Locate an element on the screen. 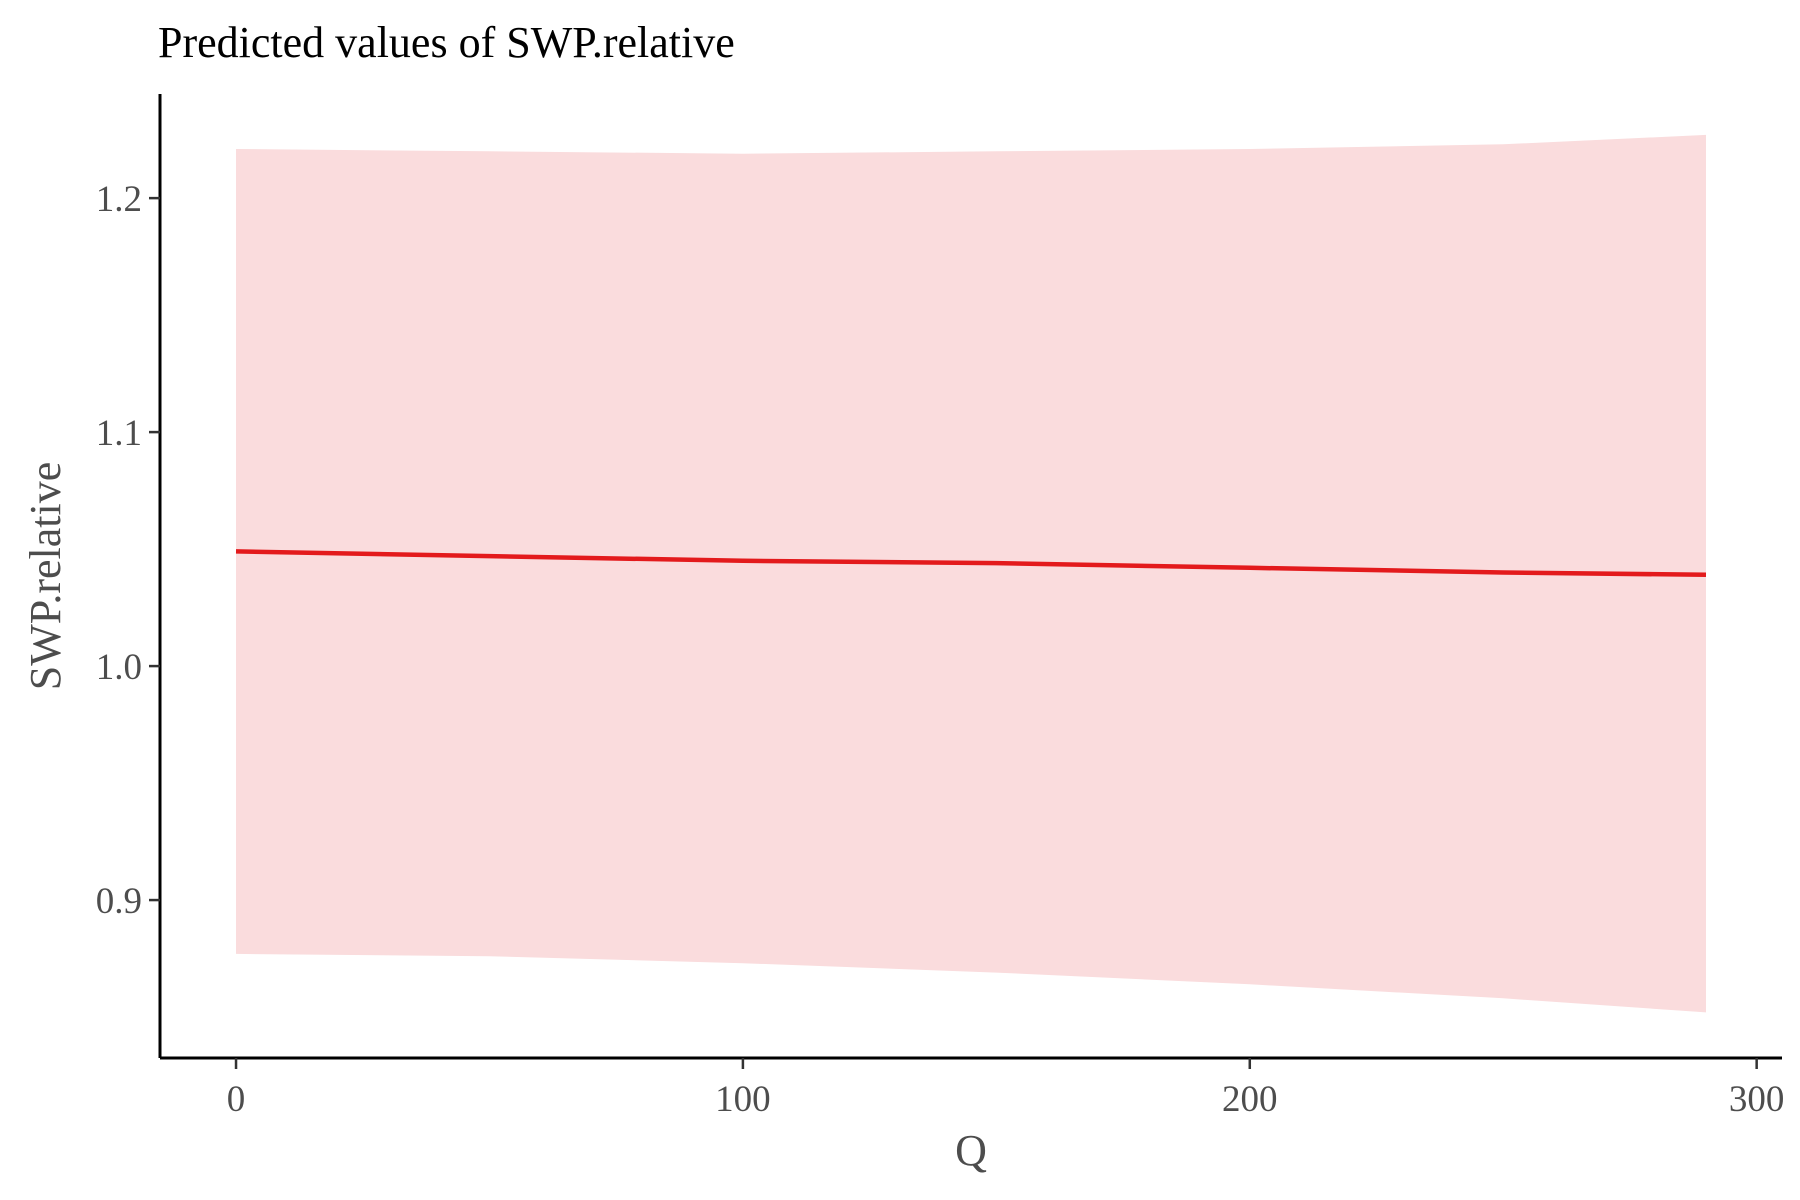  x-axis: 0 100 200 300 is located at coordinates (1006, 1089).